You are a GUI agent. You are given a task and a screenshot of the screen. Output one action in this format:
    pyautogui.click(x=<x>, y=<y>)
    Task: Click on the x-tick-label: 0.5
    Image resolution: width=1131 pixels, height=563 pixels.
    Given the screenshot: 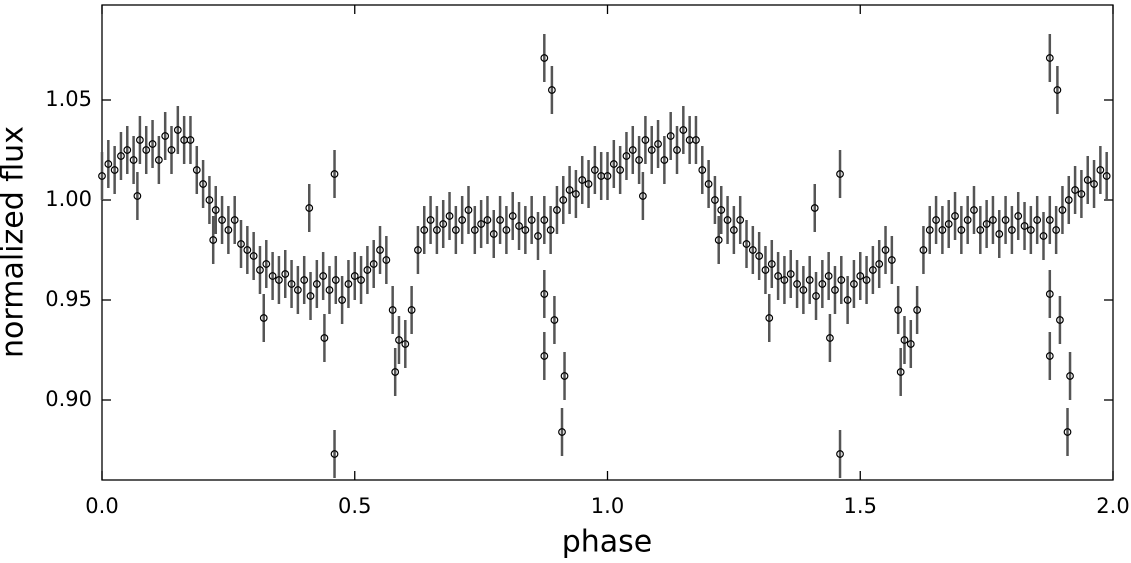 What is the action you would take?
    pyautogui.click(x=354, y=506)
    